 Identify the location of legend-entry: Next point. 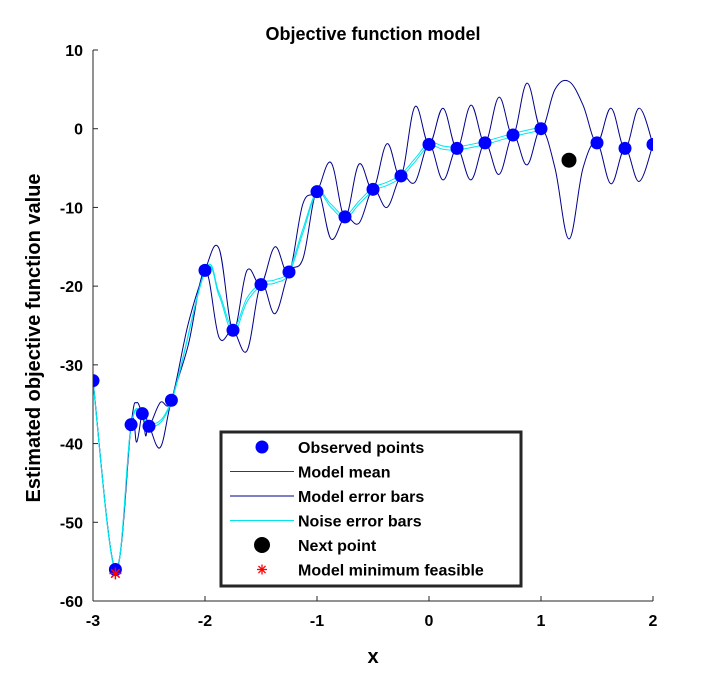
(315, 546).